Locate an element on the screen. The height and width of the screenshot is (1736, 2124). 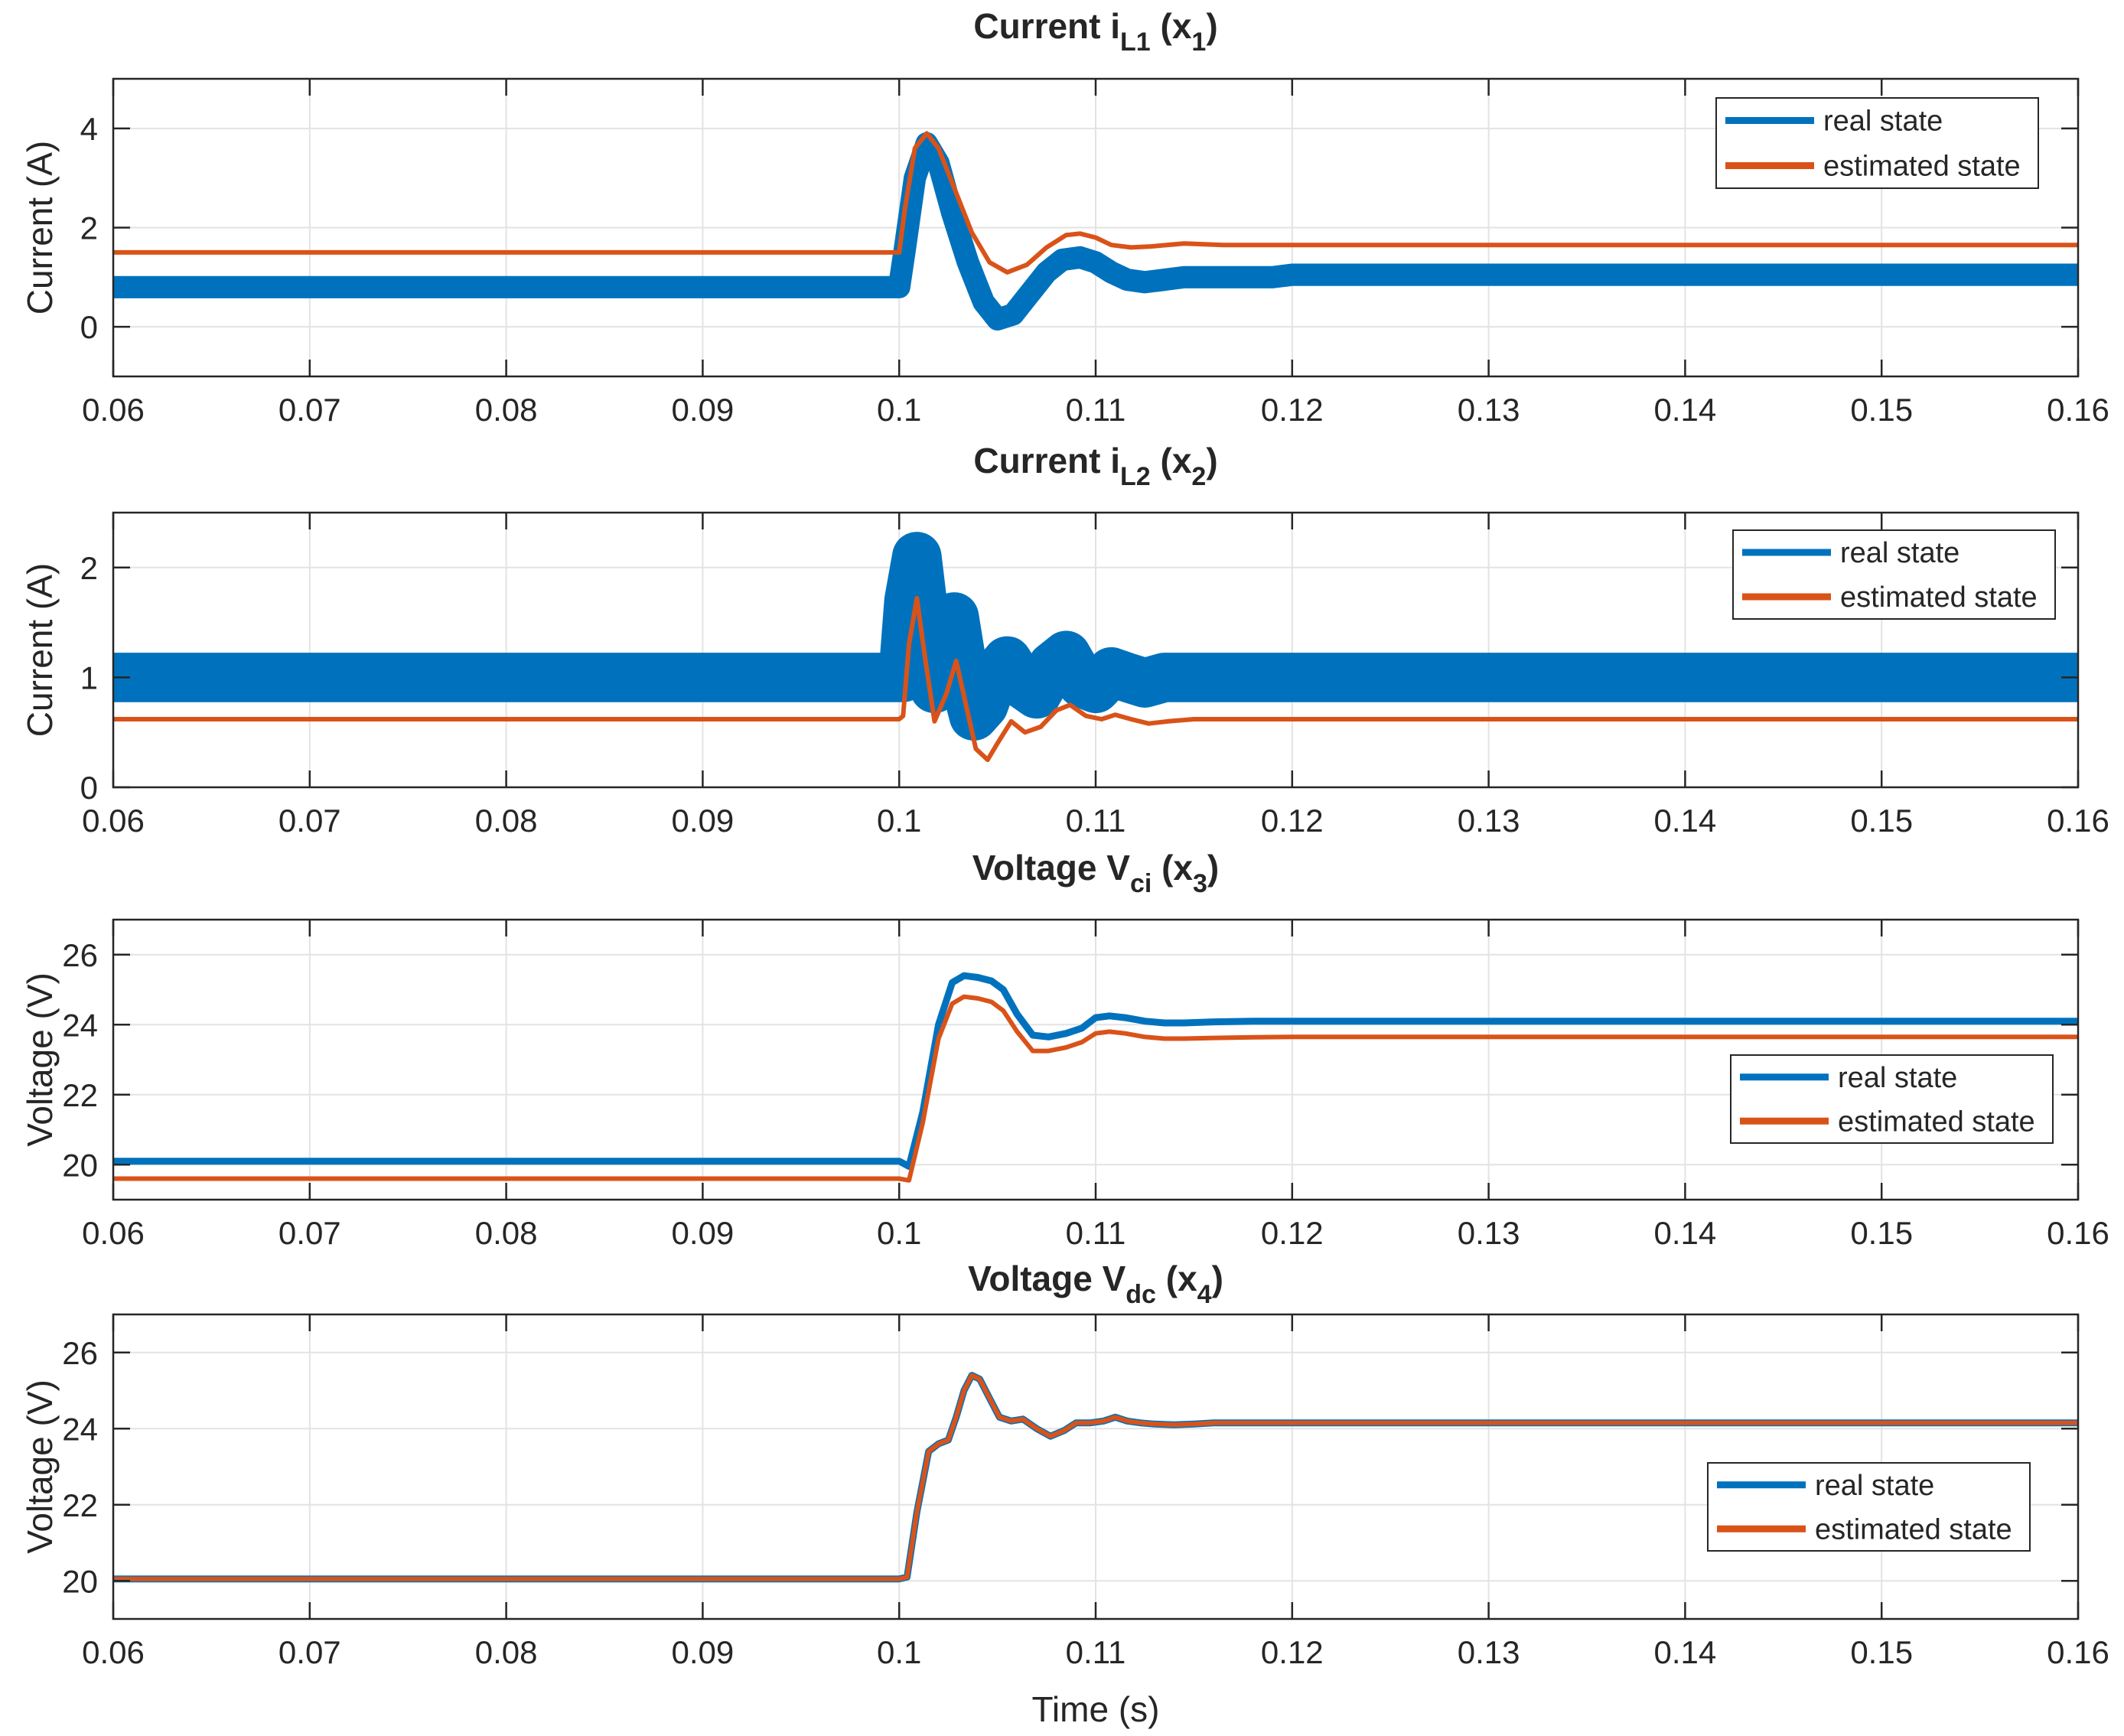
x-axis-label: Time (s) is located at coordinates (1096, 1709).